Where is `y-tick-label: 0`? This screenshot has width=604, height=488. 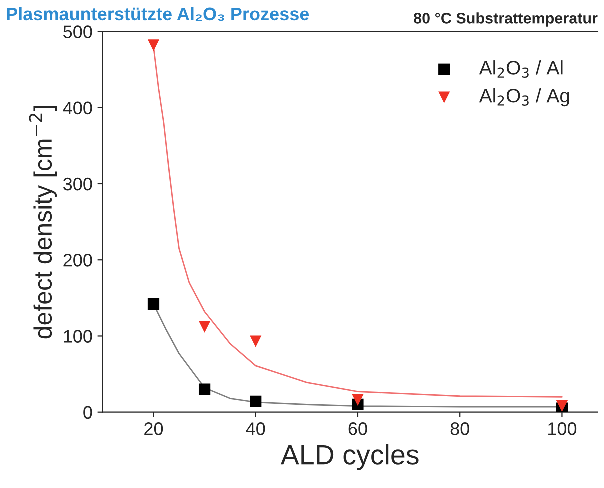 y-tick-label: 0 is located at coordinates (88, 413).